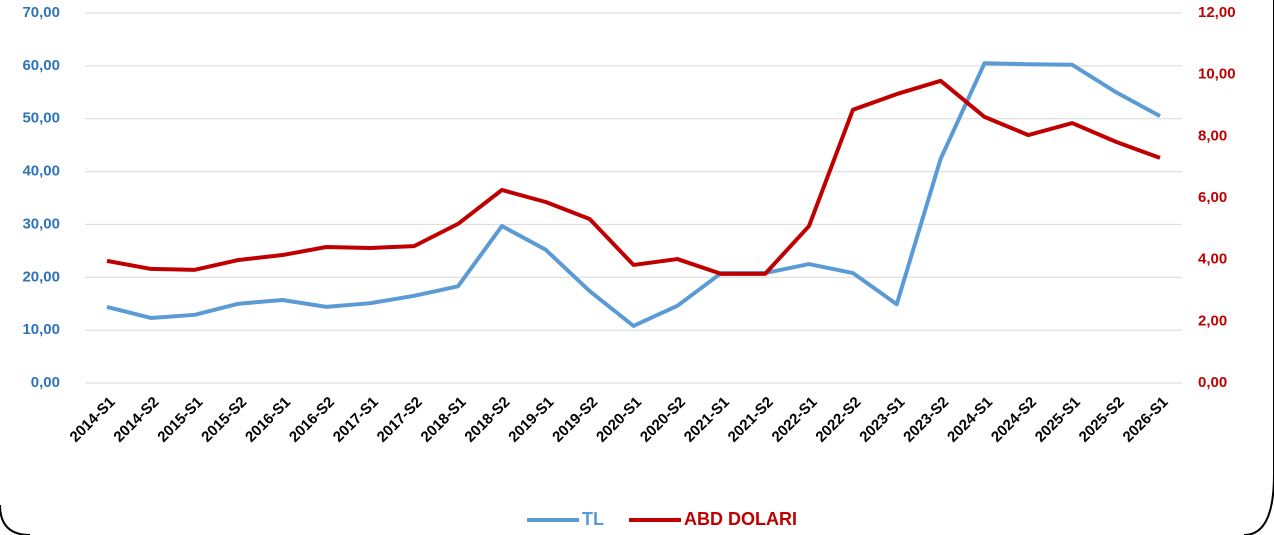 The height and width of the screenshot is (535, 1274). I want to click on y-tick-label: 60,00, so click(41, 65).